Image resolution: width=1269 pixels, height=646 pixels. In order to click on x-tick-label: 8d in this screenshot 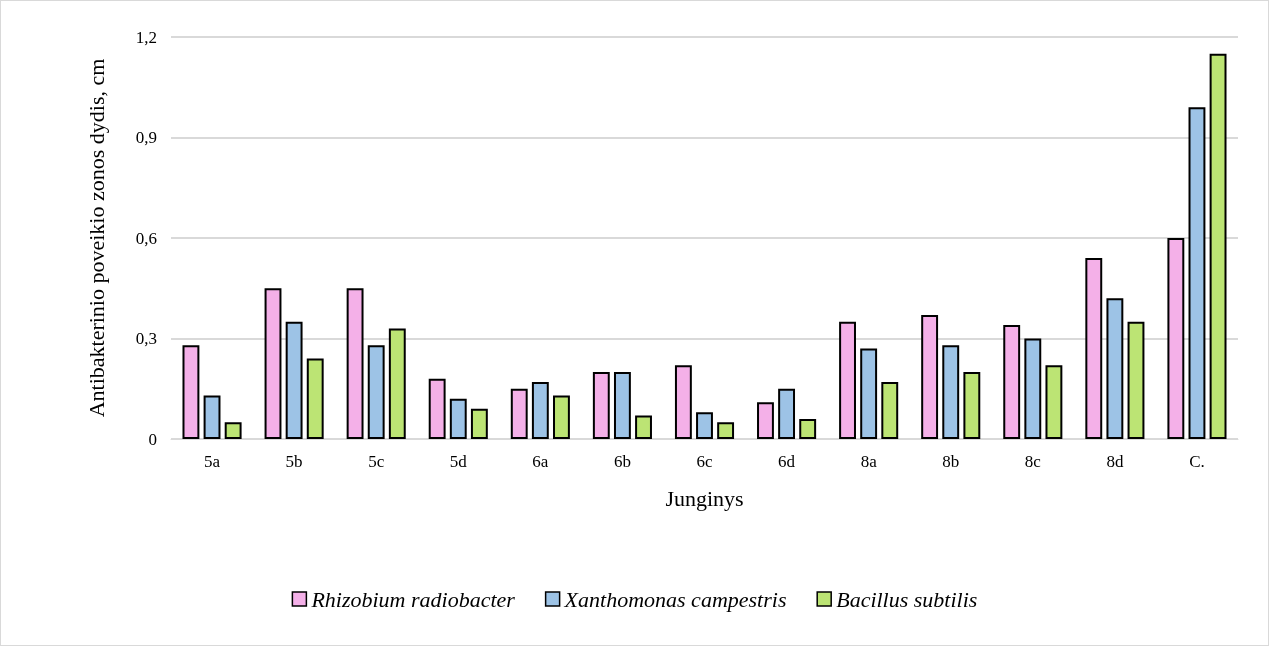, I will do `click(1115, 461)`.